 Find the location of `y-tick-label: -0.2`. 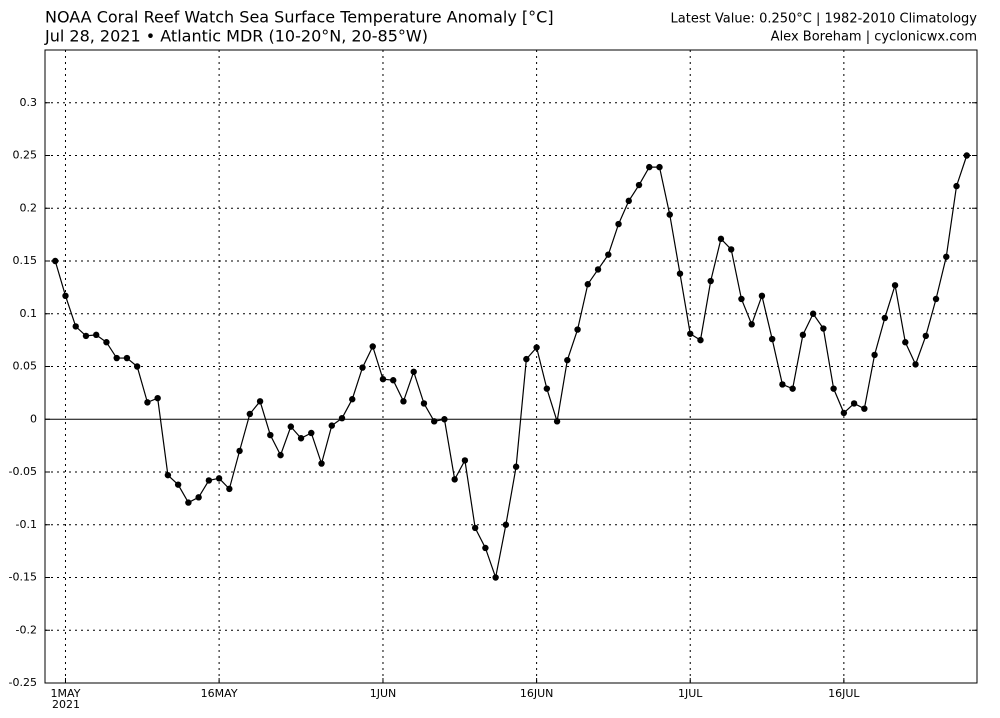

y-tick-label: -0.2 is located at coordinates (26, 629).